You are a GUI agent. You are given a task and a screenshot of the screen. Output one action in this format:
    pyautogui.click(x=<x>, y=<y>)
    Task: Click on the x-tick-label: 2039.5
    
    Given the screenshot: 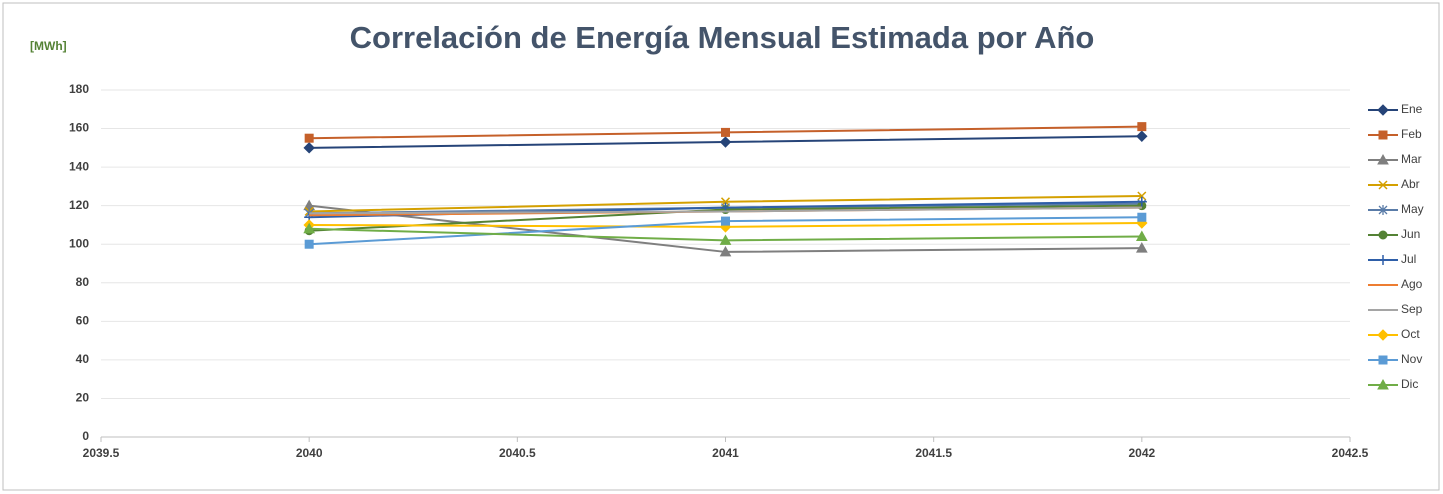 What is the action you would take?
    pyautogui.click(x=101, y=453)
    